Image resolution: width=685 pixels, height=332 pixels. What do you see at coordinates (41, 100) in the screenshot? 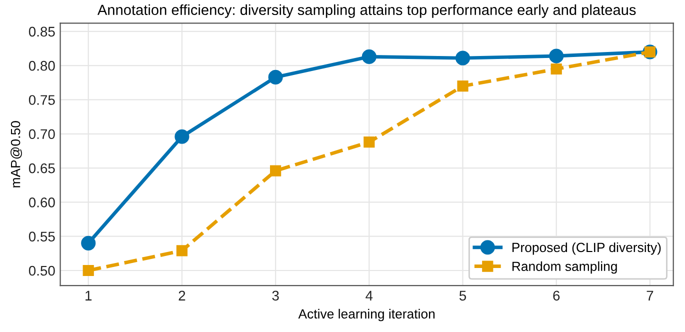
I see `y-tick-label: 0.75` at bounding box center [41, 100].